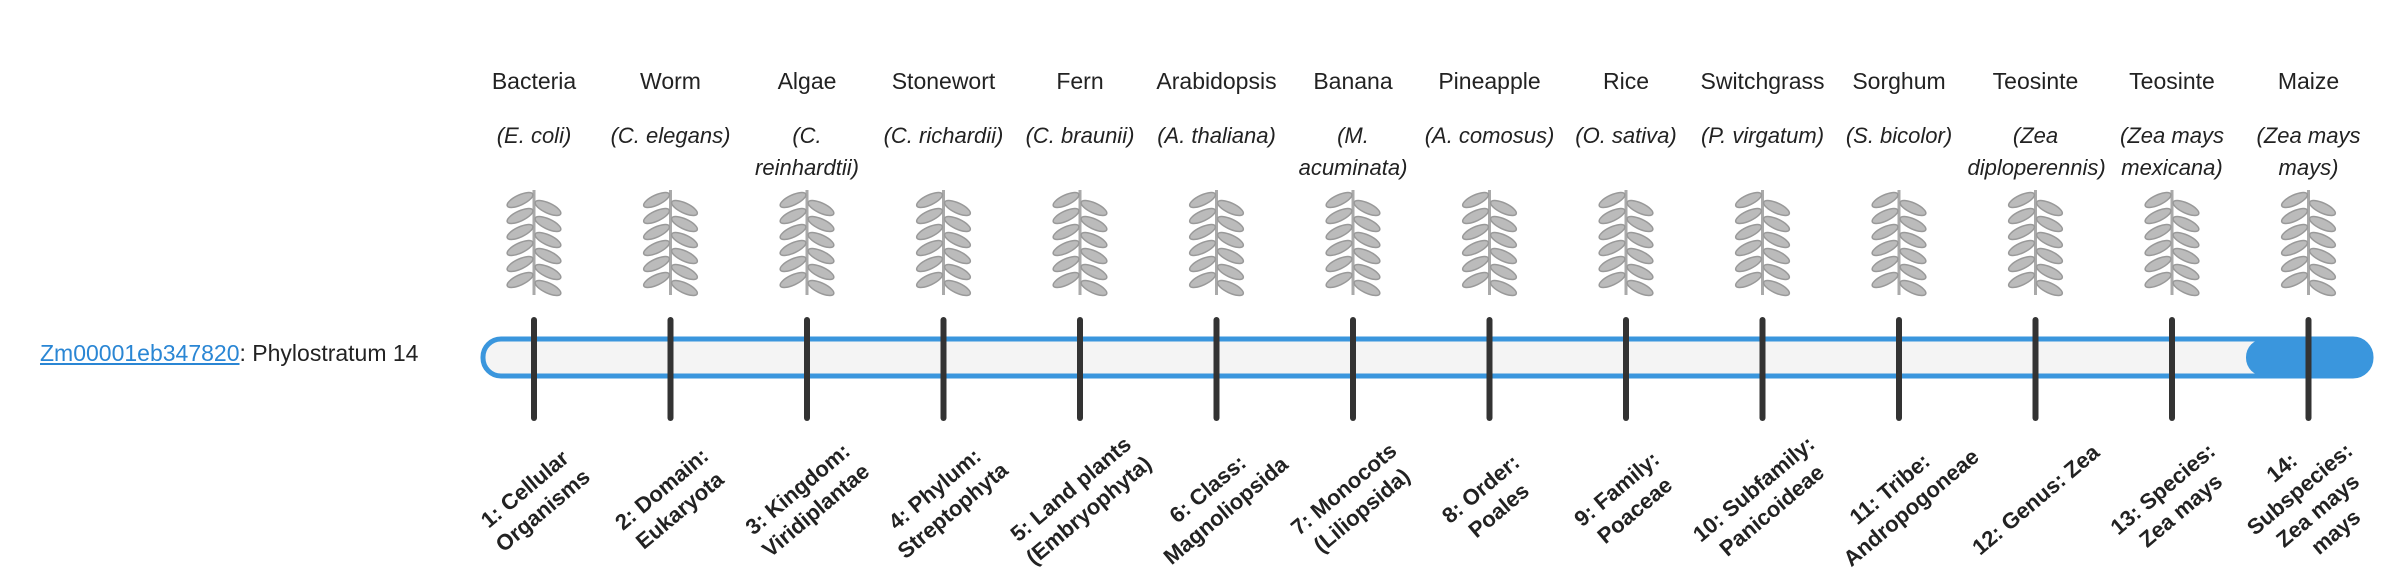 The height and width of the screenshot is (580, 2400). I want to click on organism-name: Stonewort, so click(943, 81).